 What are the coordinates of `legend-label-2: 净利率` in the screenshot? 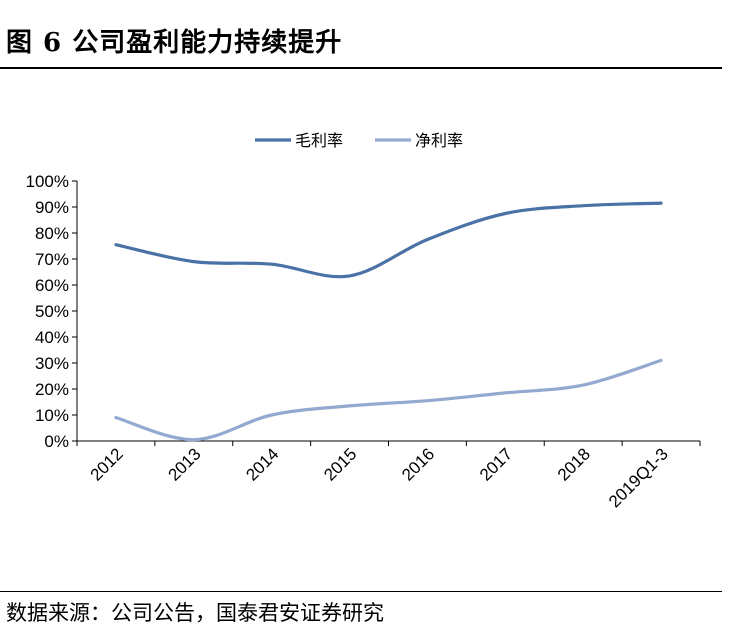 It's located at (439, 140).